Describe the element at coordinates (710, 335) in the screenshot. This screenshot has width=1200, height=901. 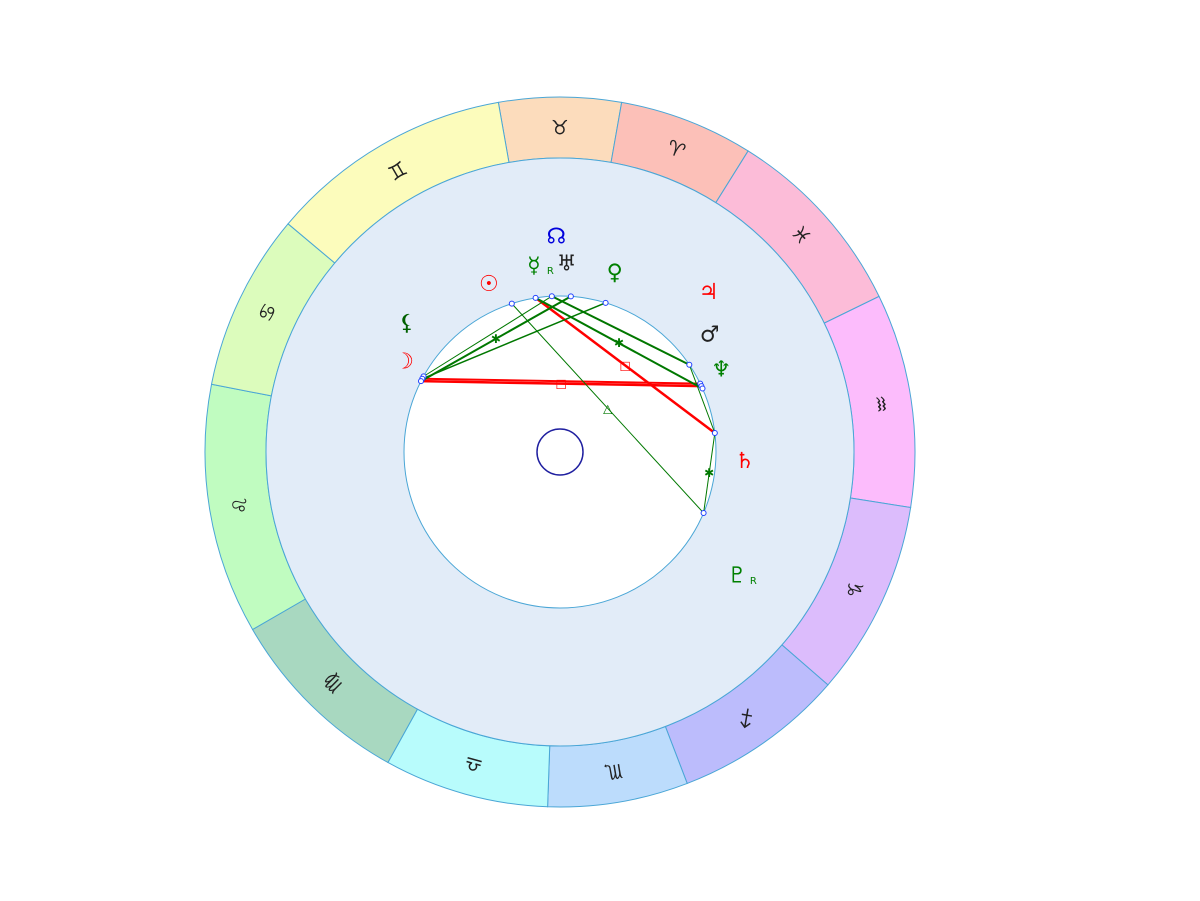
I see `planet-mars-glyph: ♂` at that location.